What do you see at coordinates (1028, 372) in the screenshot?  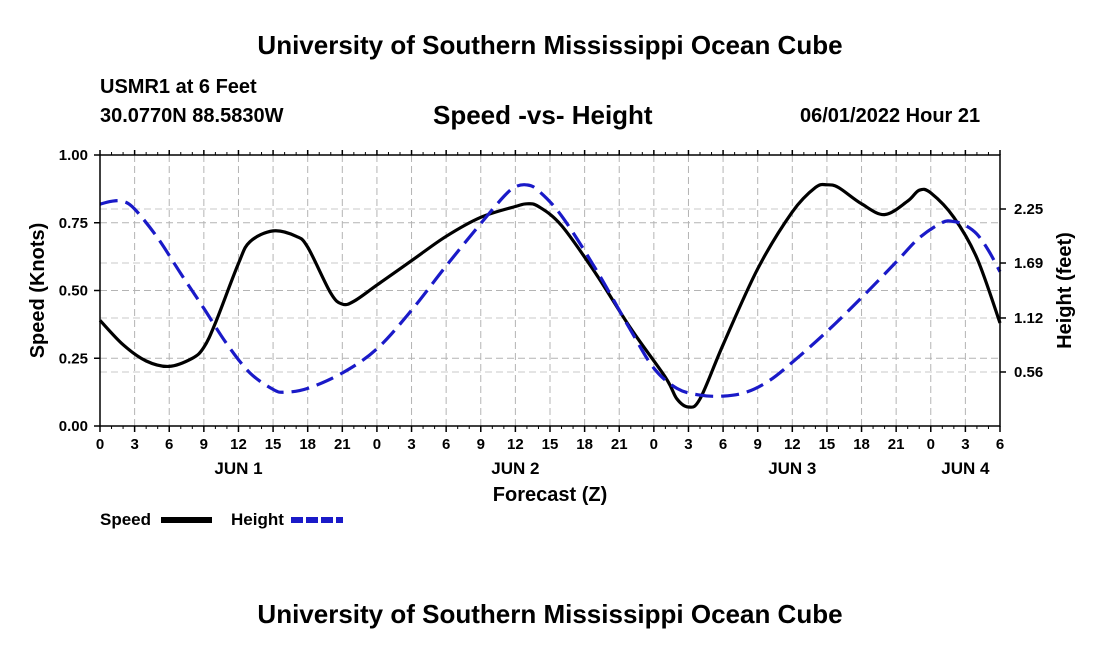 I see `y-right-tick-label: 0.56` at bounding box center [1028, 372].